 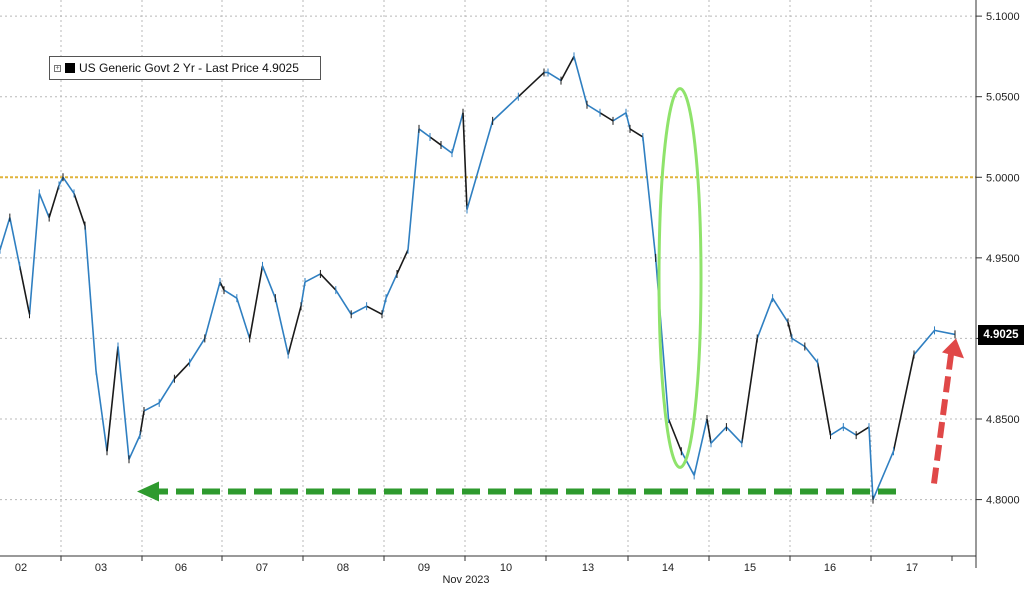 I want to click on series-swatch, so click(x=70, y=68).